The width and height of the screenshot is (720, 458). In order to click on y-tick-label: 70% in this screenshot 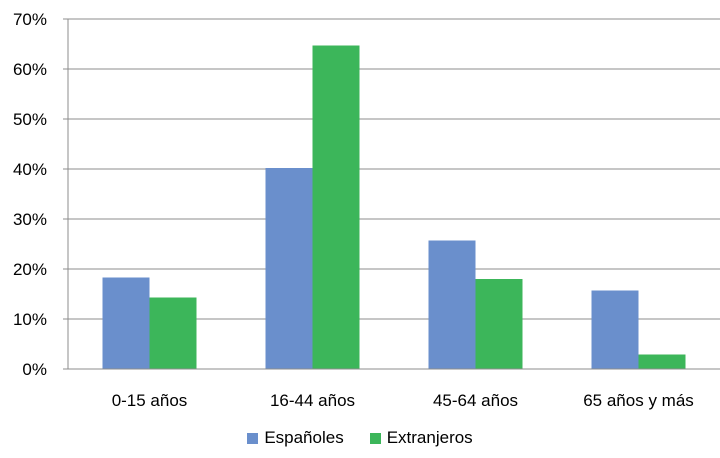, I will do `click(30, 19)`.